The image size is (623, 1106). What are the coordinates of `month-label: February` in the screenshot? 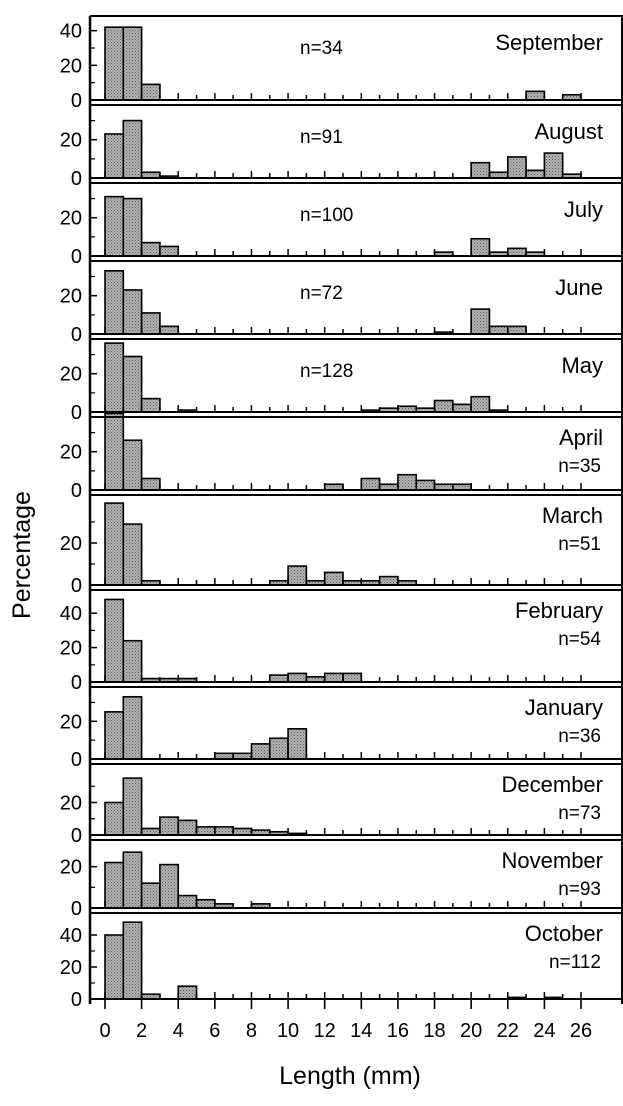 It's located at (559, 610).